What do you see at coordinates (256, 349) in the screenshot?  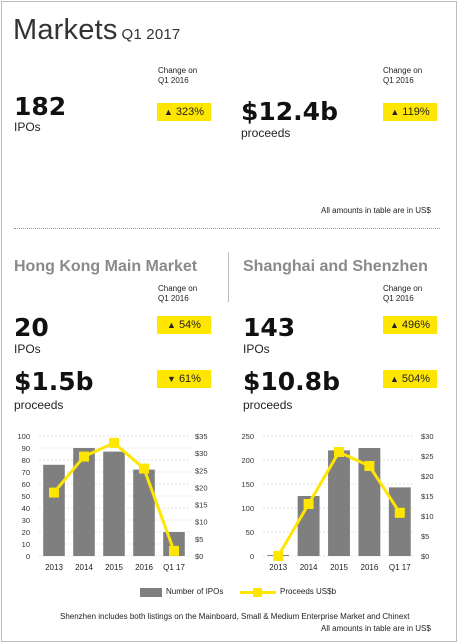 I see `sh-ipos-label: IPOs` at bounding box center [256, 349].